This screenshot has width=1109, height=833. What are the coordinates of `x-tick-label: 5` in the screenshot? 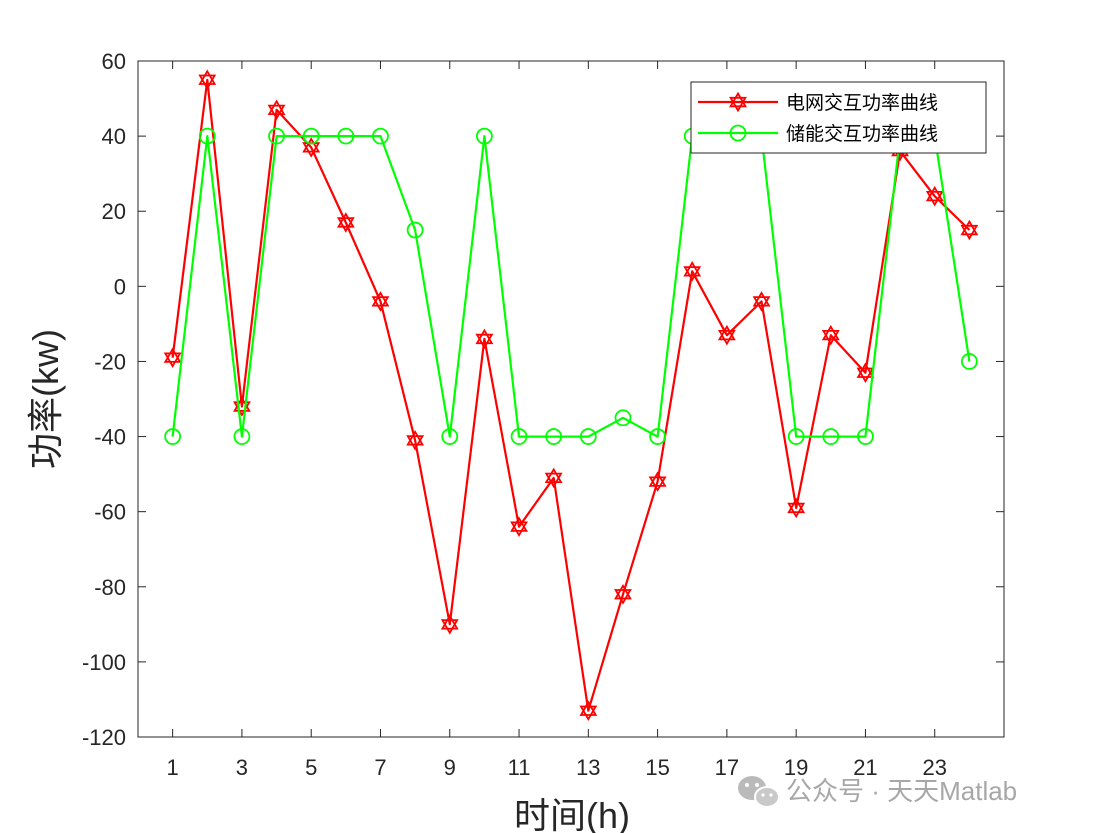 It's located at (311, 767).